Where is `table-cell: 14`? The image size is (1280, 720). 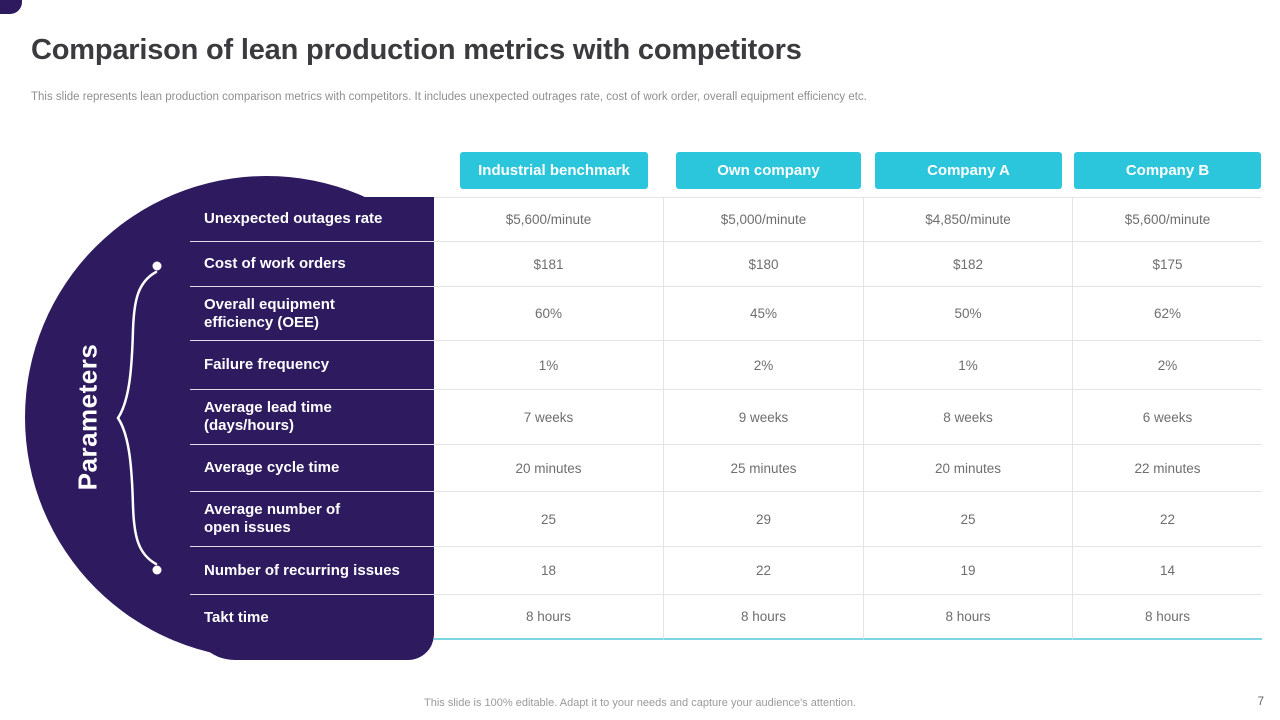 table-cell: 14 is located at coordinates (1167, 571).